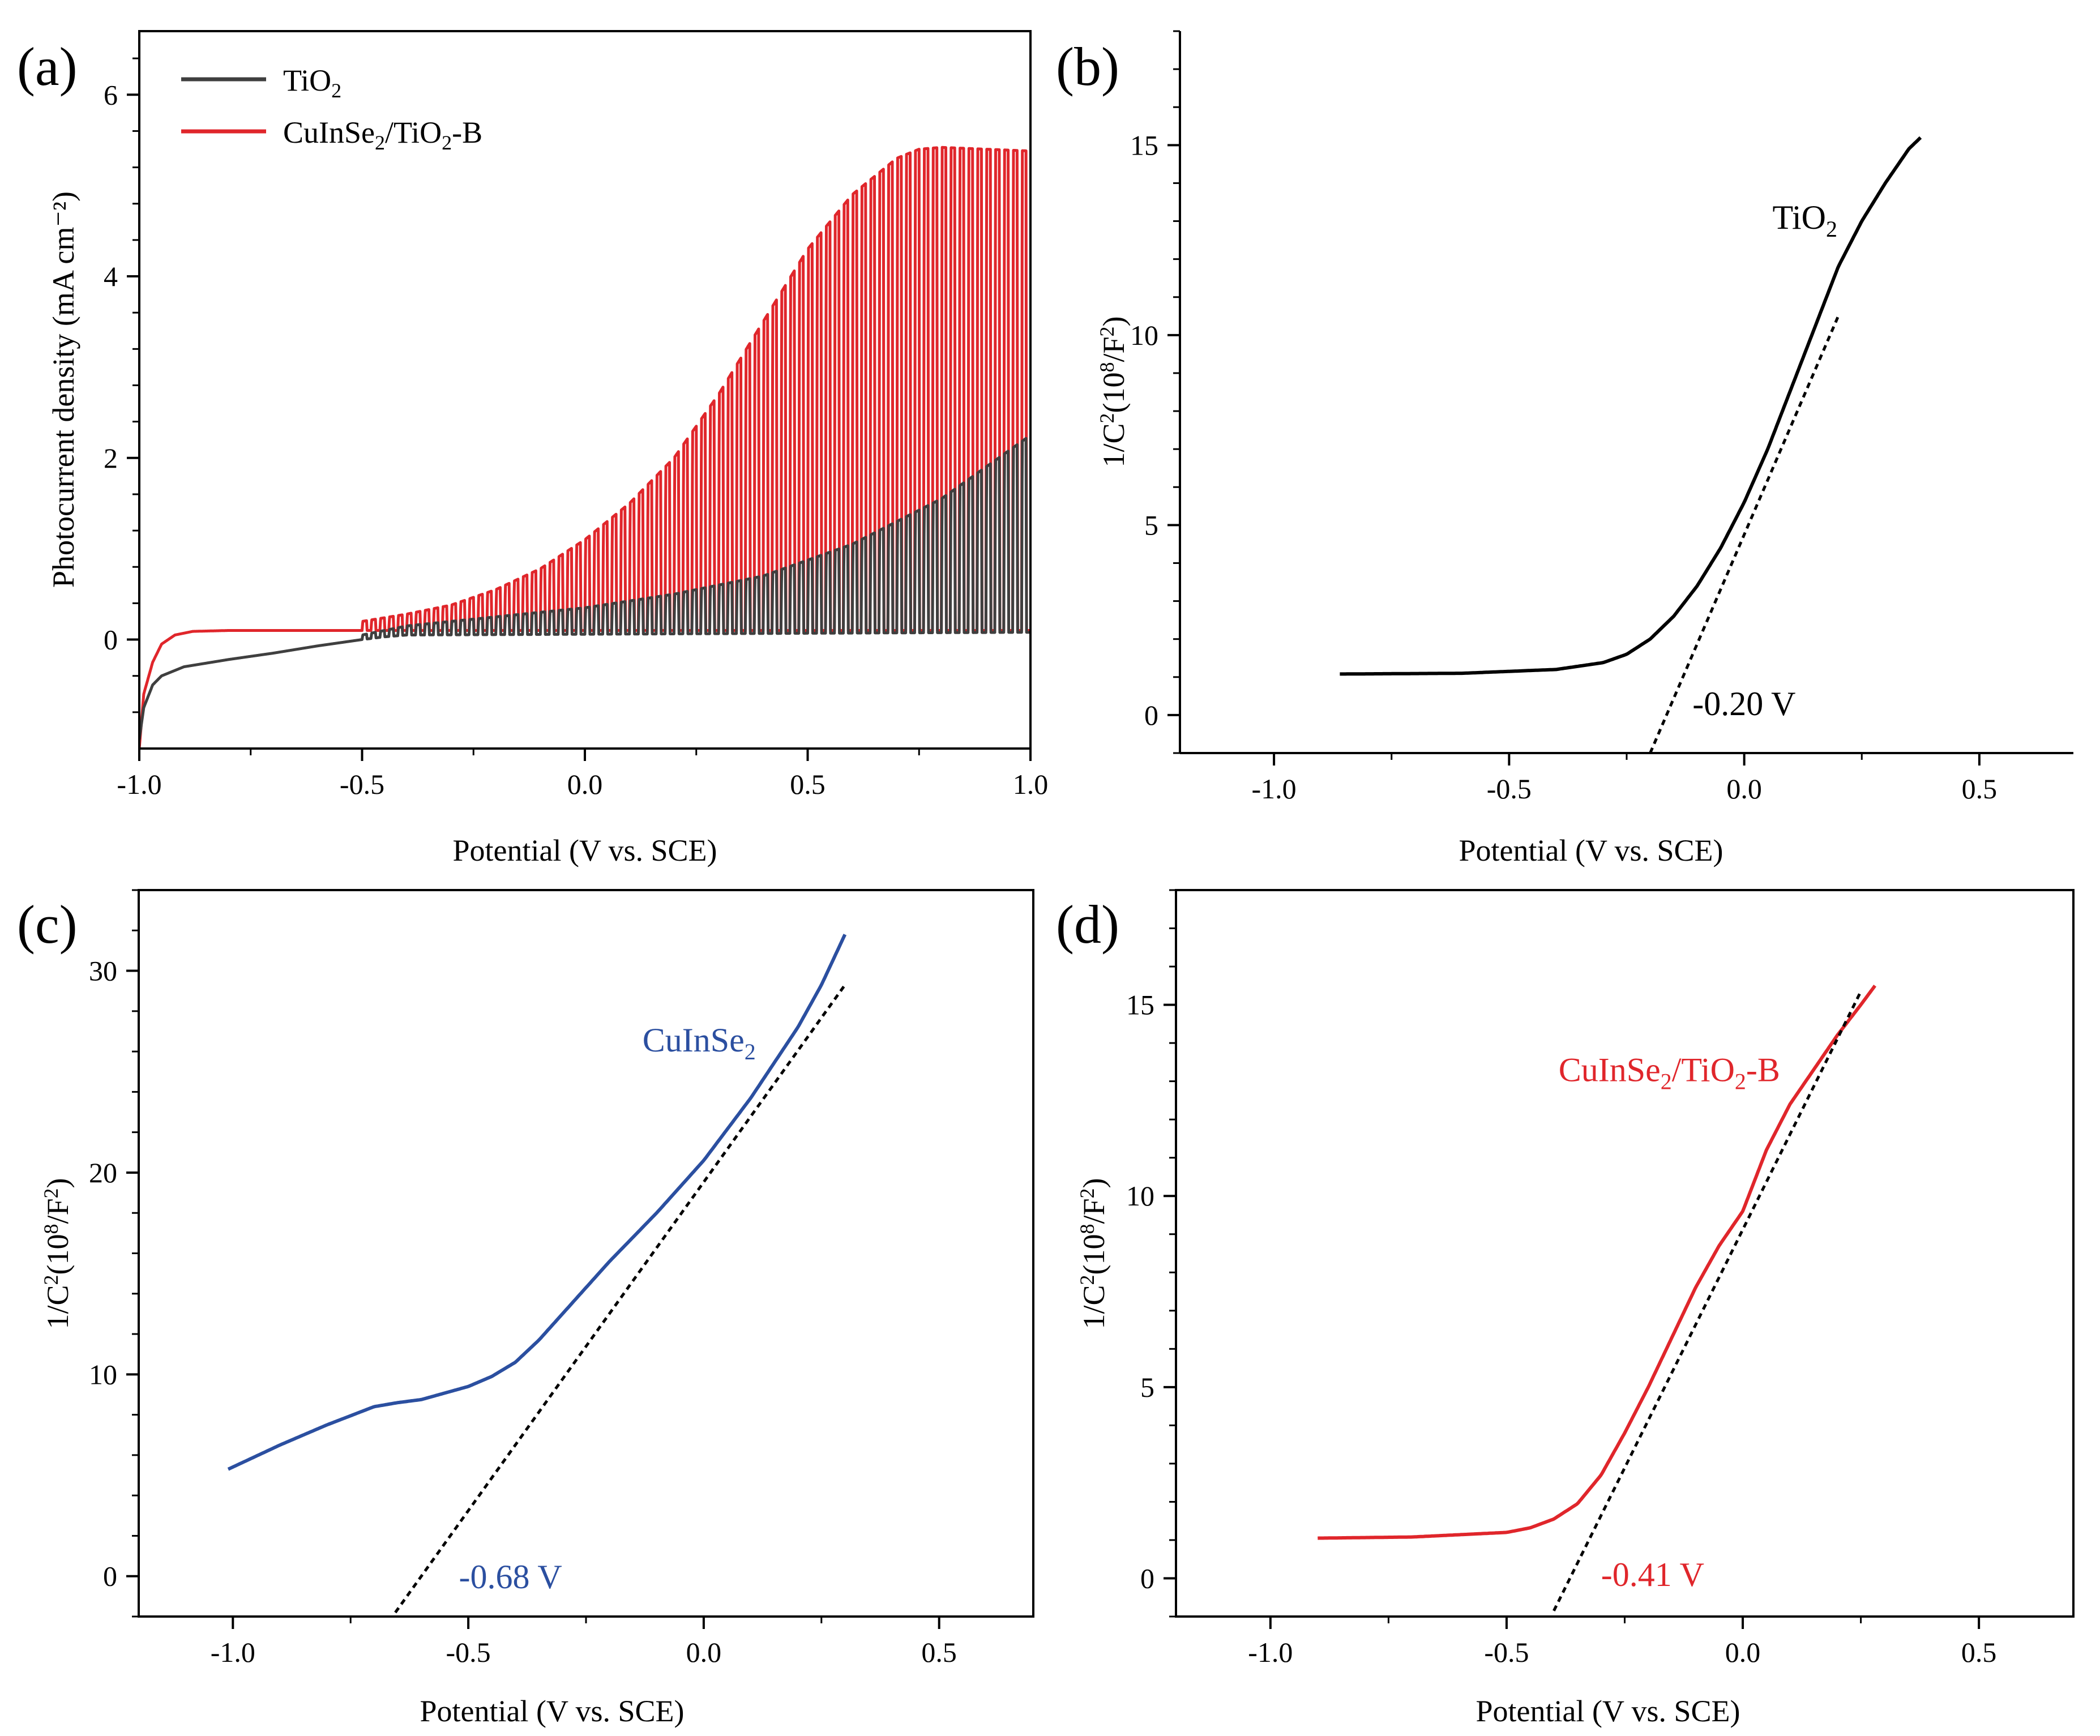 The height and width of the screenshot is (1736, 2100). I want to click on panel-b-label: (b), so click(1087, 66).